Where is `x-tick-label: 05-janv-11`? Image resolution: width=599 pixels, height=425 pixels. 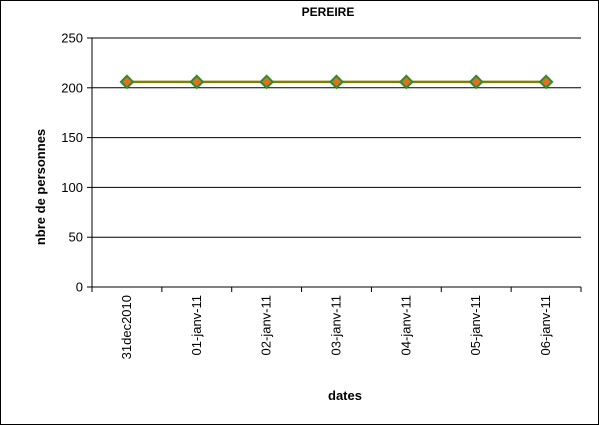
x-tick-label: 05-janv-11 is located at coordinates (475, 325).